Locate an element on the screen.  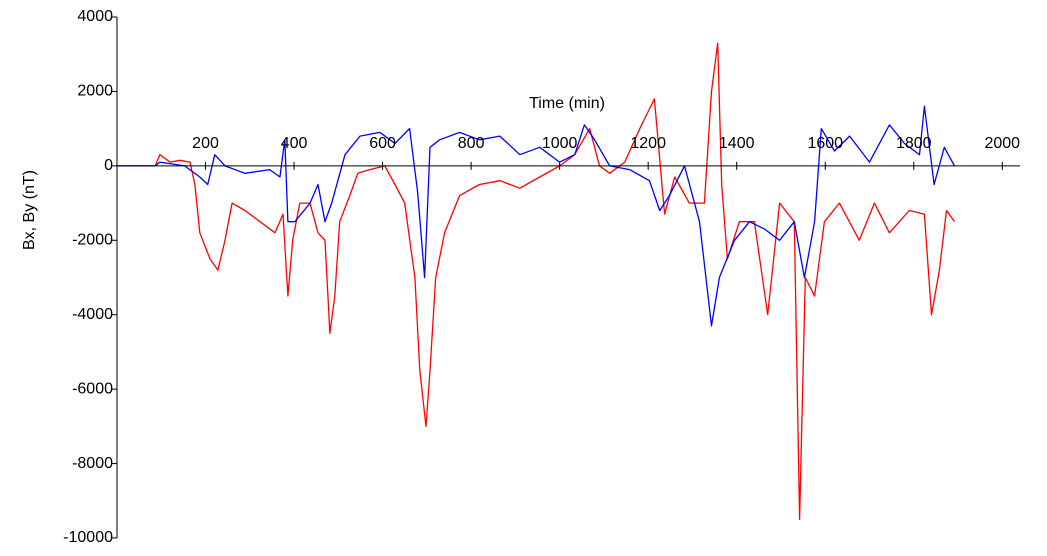
x-tick-label: 1400 is located at coordinates (737, 143).